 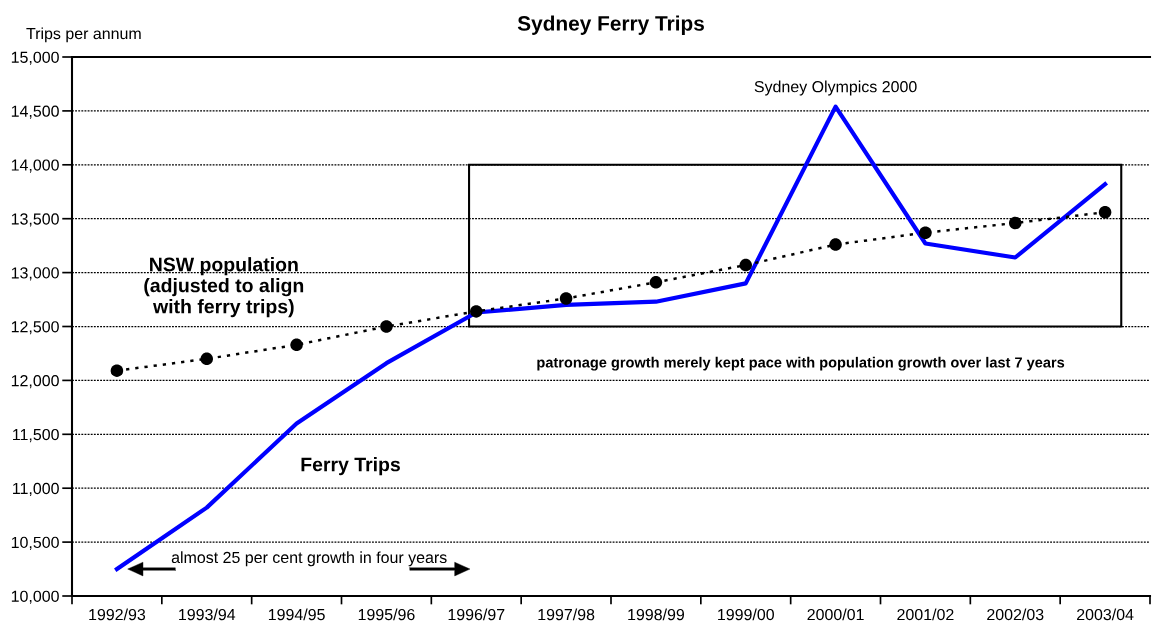 I want to click on x-tick-label: 1995/96, so click(x=386, y=614).